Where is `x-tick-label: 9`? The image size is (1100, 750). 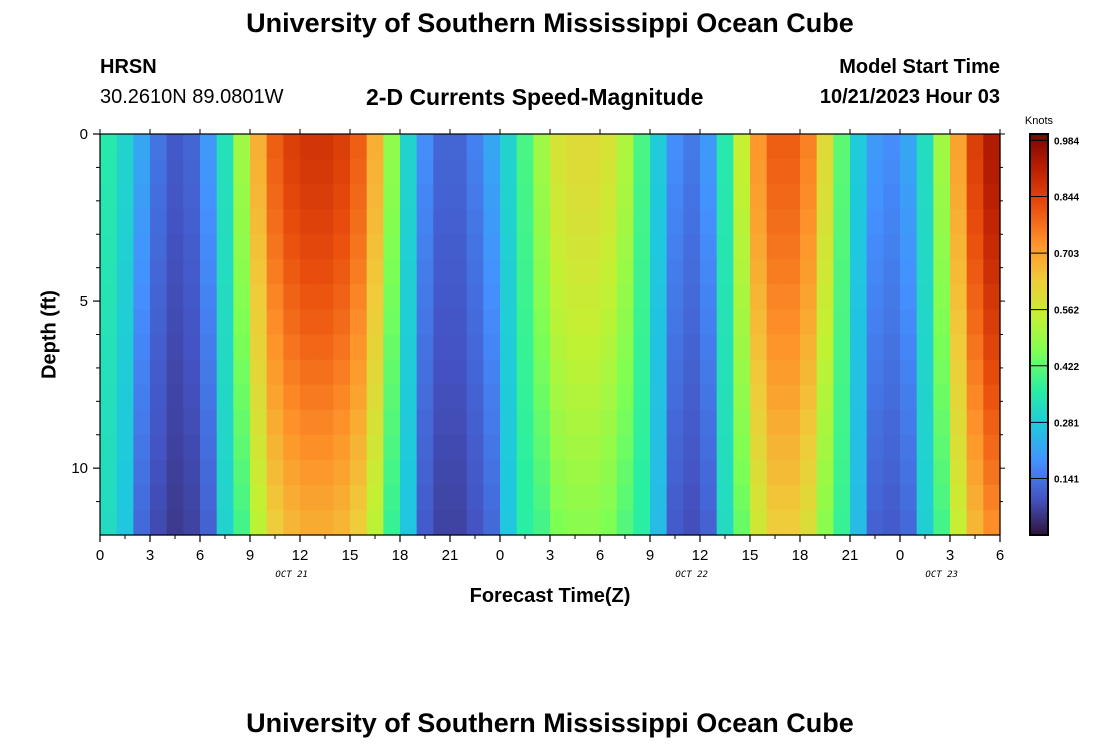
x-tick-label: 9 is located at coordinates (250, 555).